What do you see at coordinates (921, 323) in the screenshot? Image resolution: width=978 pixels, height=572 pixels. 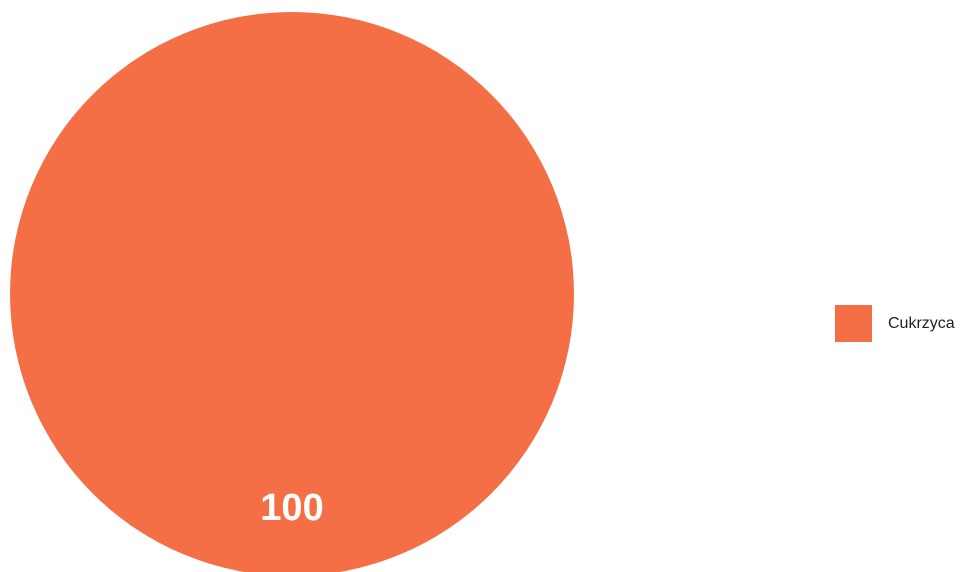 I see `legend-label-cukrzyca: Cukrzyca` at bounding box center [921, 323].